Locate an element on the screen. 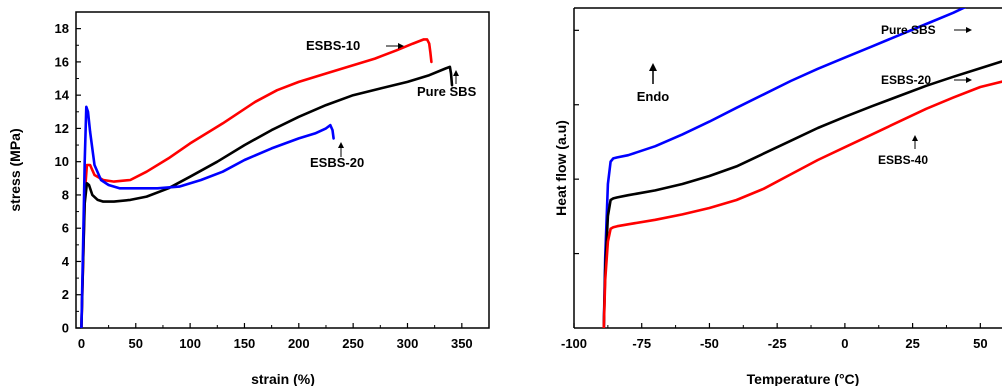 This screenshot has height=386, width=1002. endo-arrow-icon is located at coordinates (653, 73).